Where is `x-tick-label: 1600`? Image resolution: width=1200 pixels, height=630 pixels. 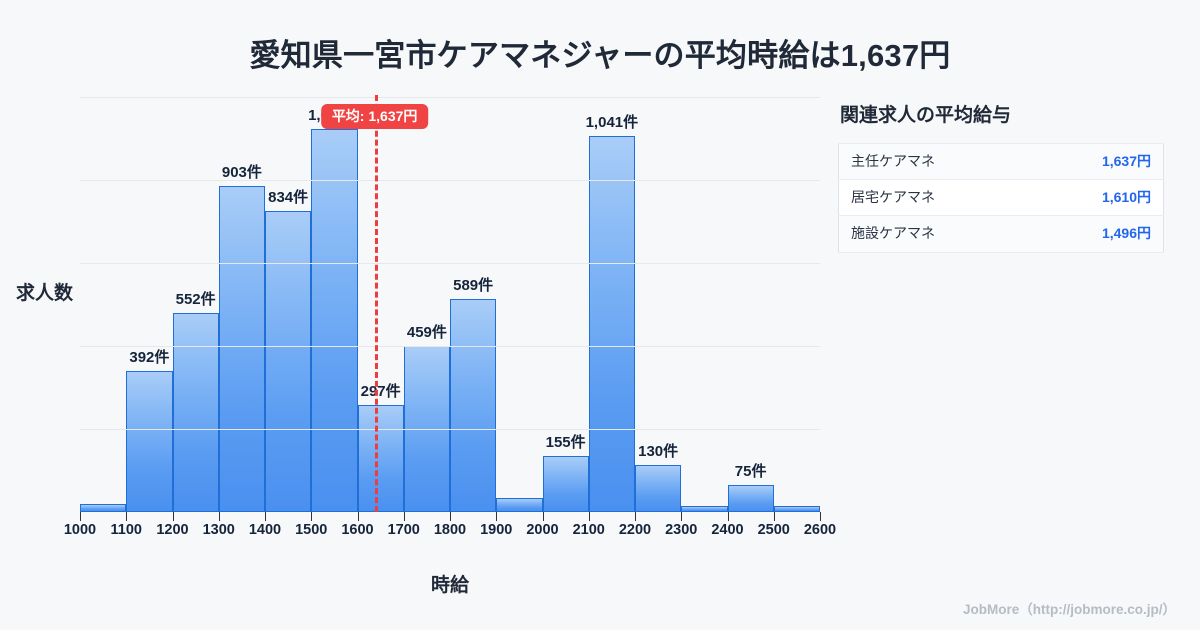 x-tick-label: 1600 is located at coordinates (357, 530).